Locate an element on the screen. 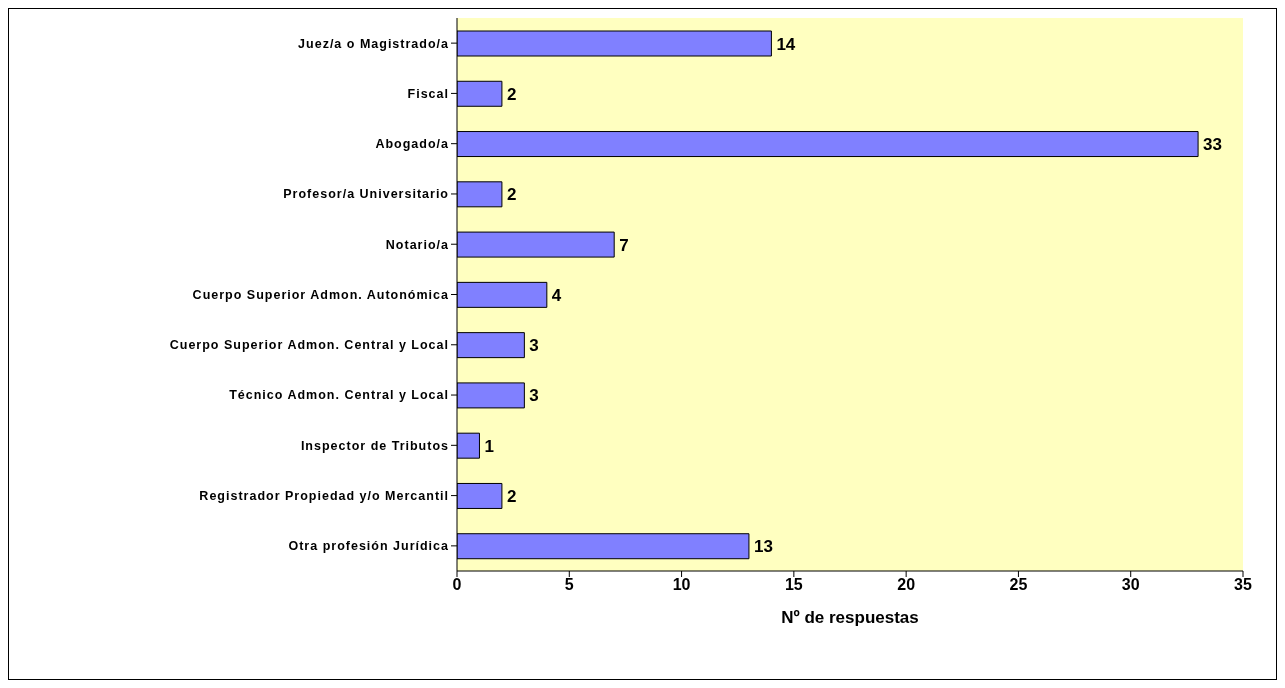 The width and height of the screenshot is (1285, 688). y-tick-label: Abogado/a is located at coordinates (412, 144).